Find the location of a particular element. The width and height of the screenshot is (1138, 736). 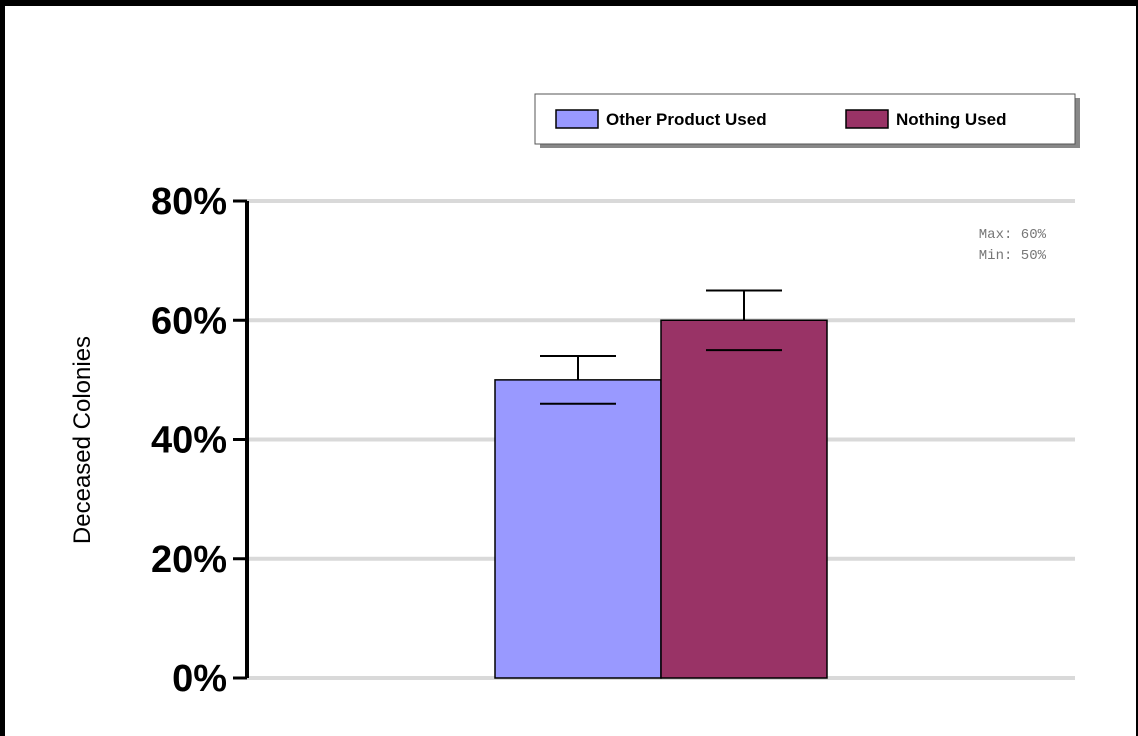

bar-layer is located at coordinates (661, 499).